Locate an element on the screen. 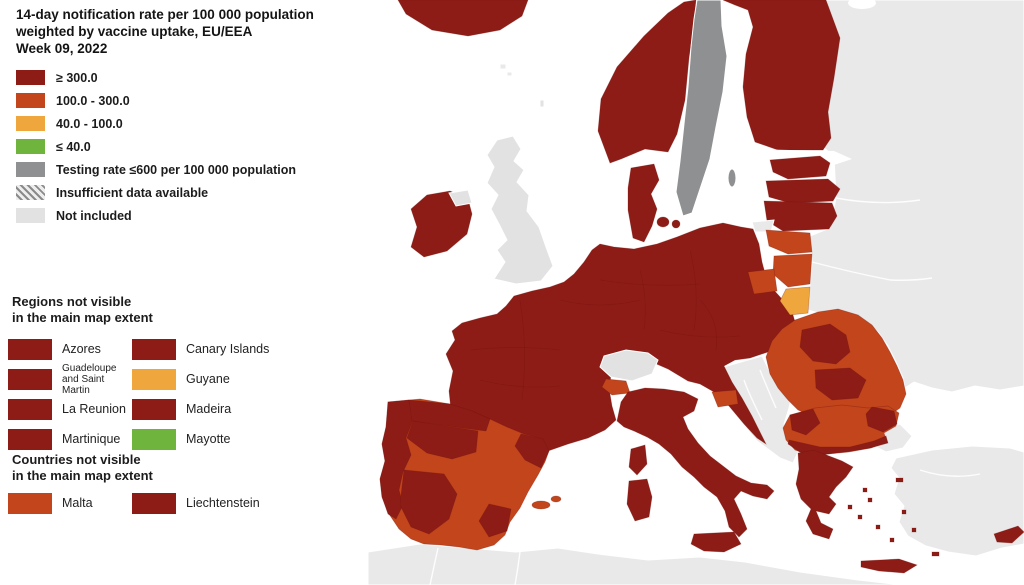 This screenshot has height=585, width=1024. swatch-malta is located at coordinates (30, 503).